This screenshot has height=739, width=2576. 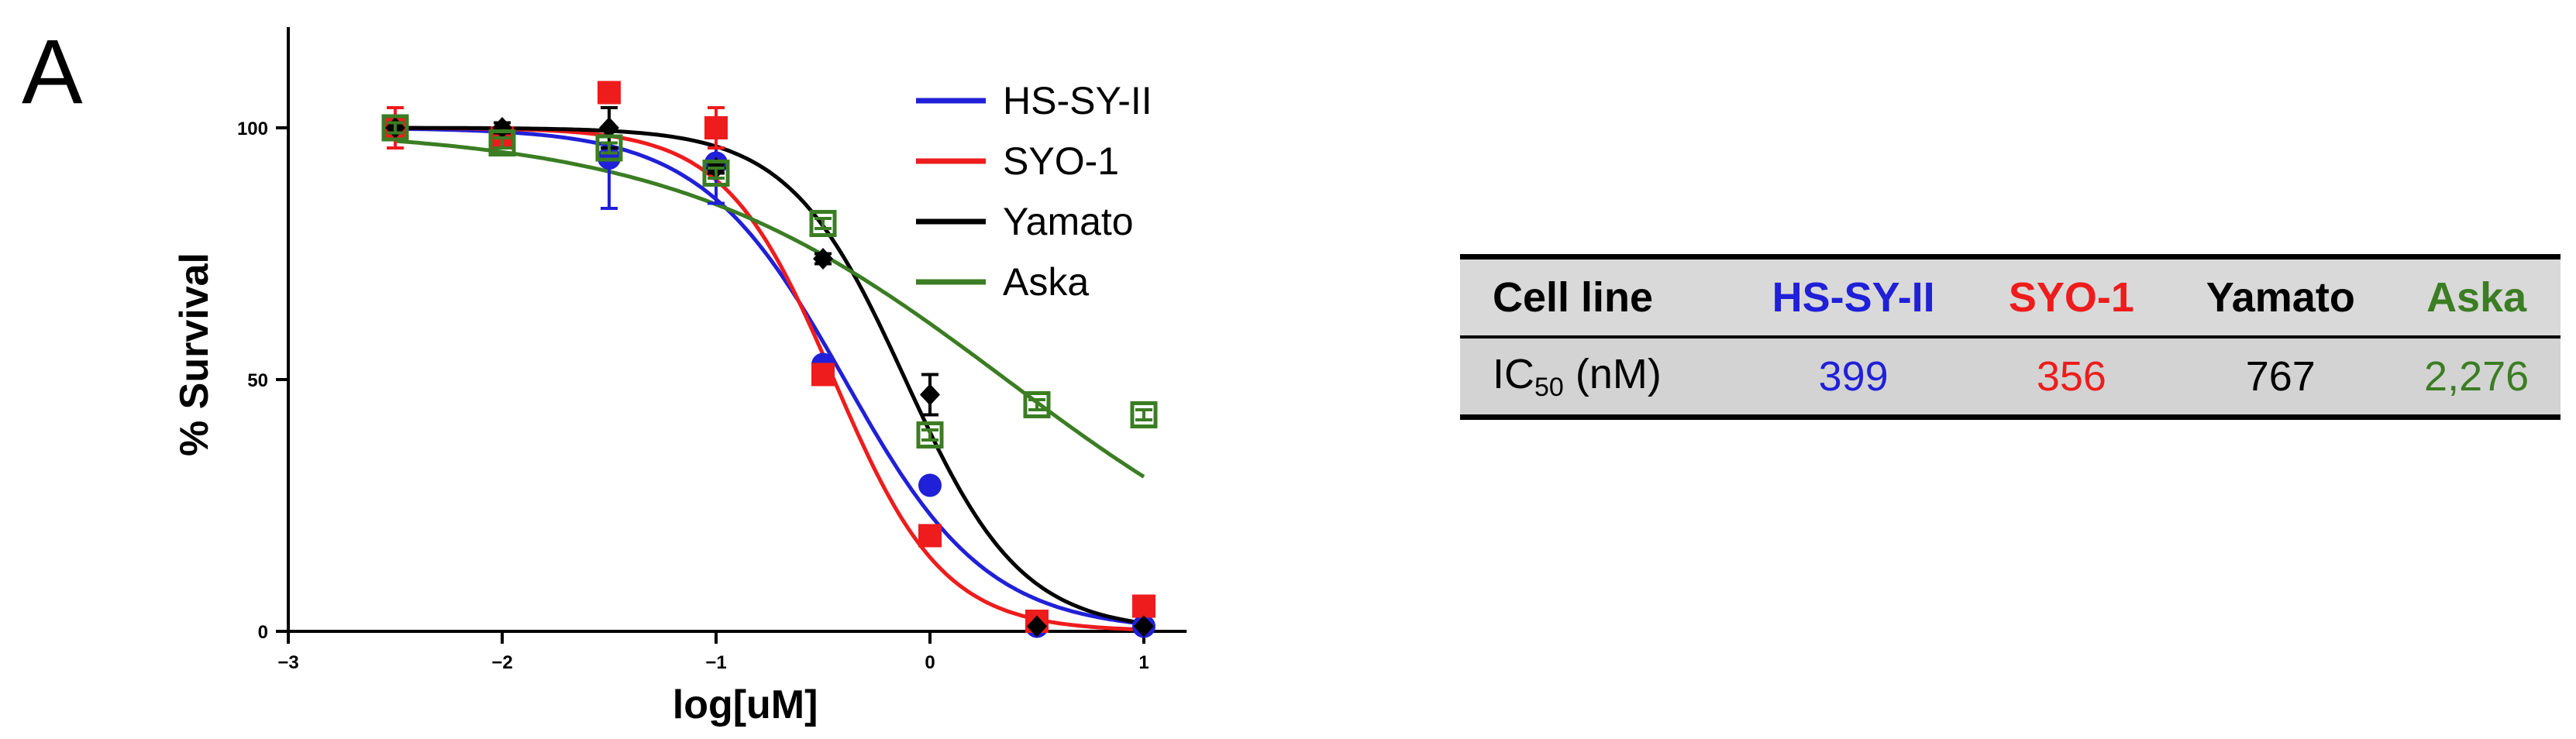 I want to click on ic50-label-unit: (nM), so click(x=1612, y=374).